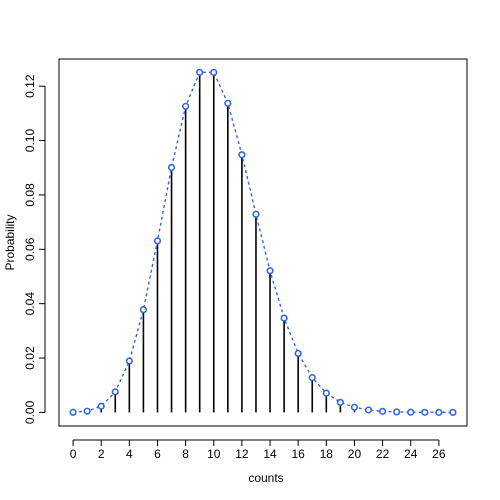 The image size is (500, 500). Describe the element at coordinates (10, 242) in the screenshot. I see `y-axis-label: Probability` at that location.